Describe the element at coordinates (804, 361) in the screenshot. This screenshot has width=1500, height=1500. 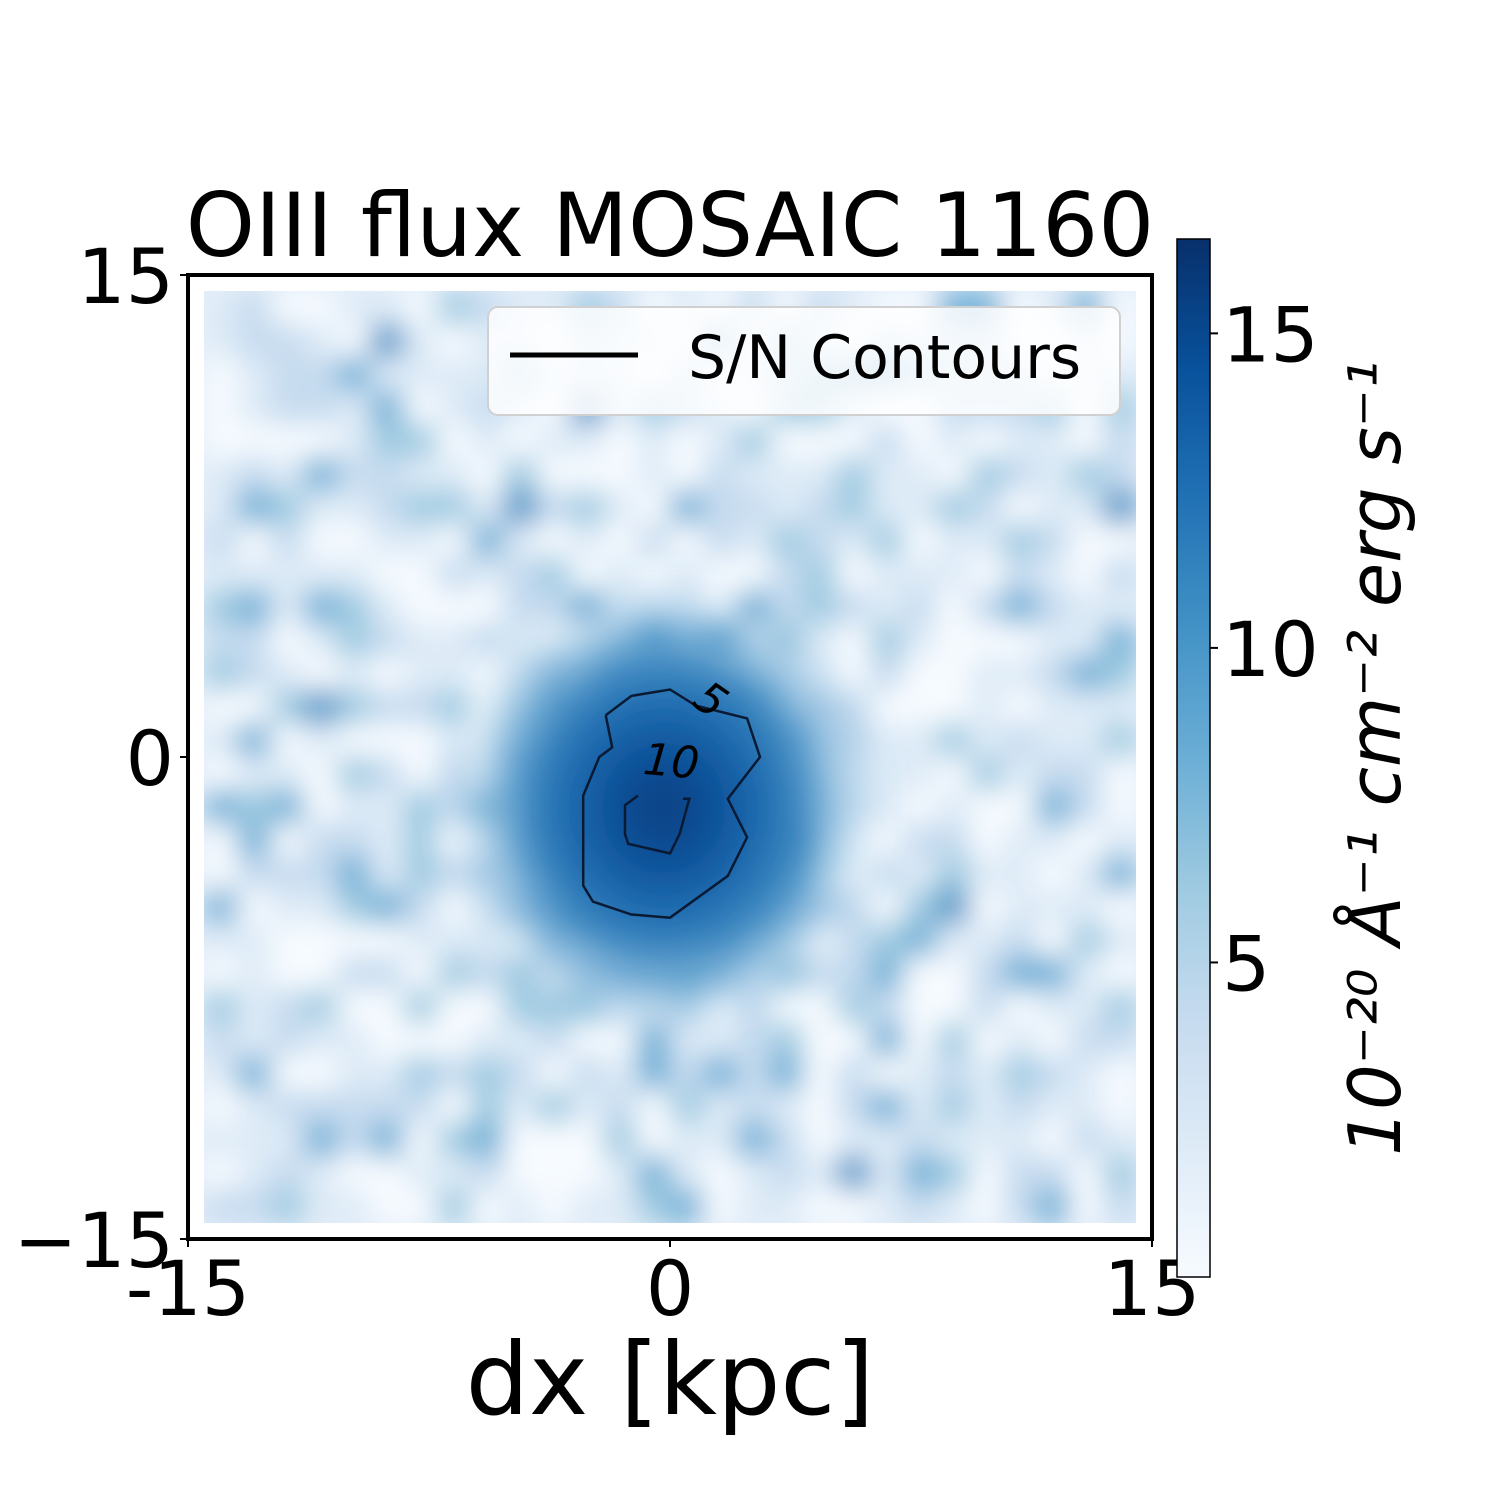
I see `legend-box` at that location.